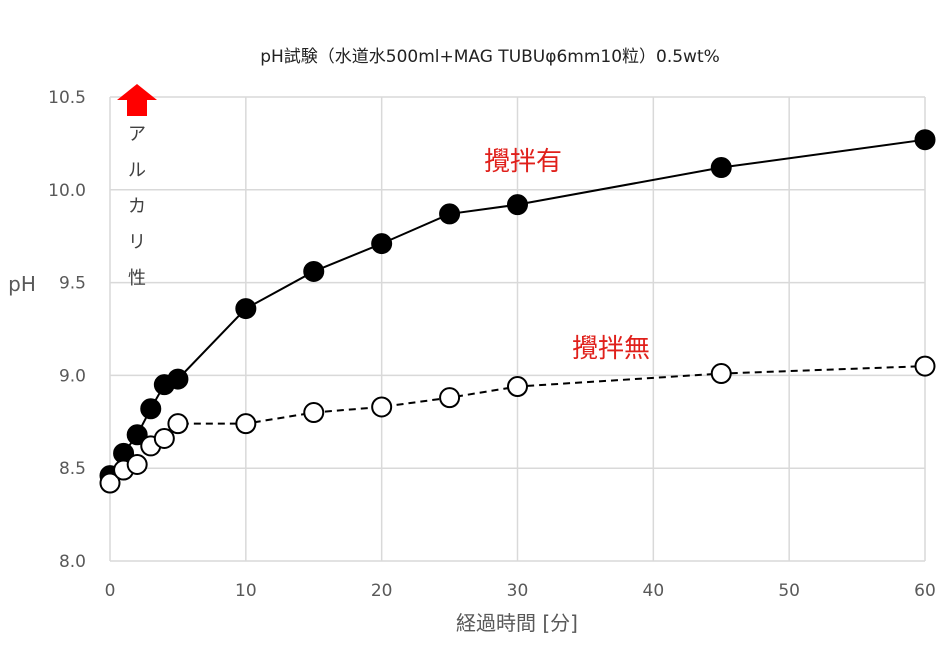 The width and height of the screenshot is (948, 648). Describe the element at coordinates (611, 349) in the screenshot. I see `annotation-unstirred: 攪拌無` at that location.